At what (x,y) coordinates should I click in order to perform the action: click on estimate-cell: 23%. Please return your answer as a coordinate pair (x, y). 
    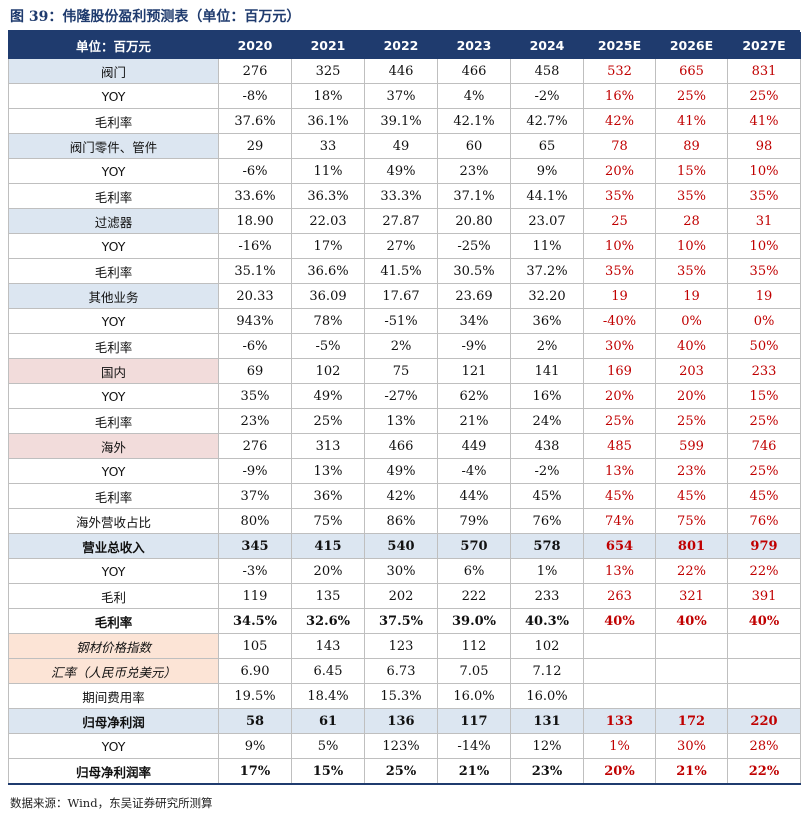
    Looking at the image, I should click on (691, 471).